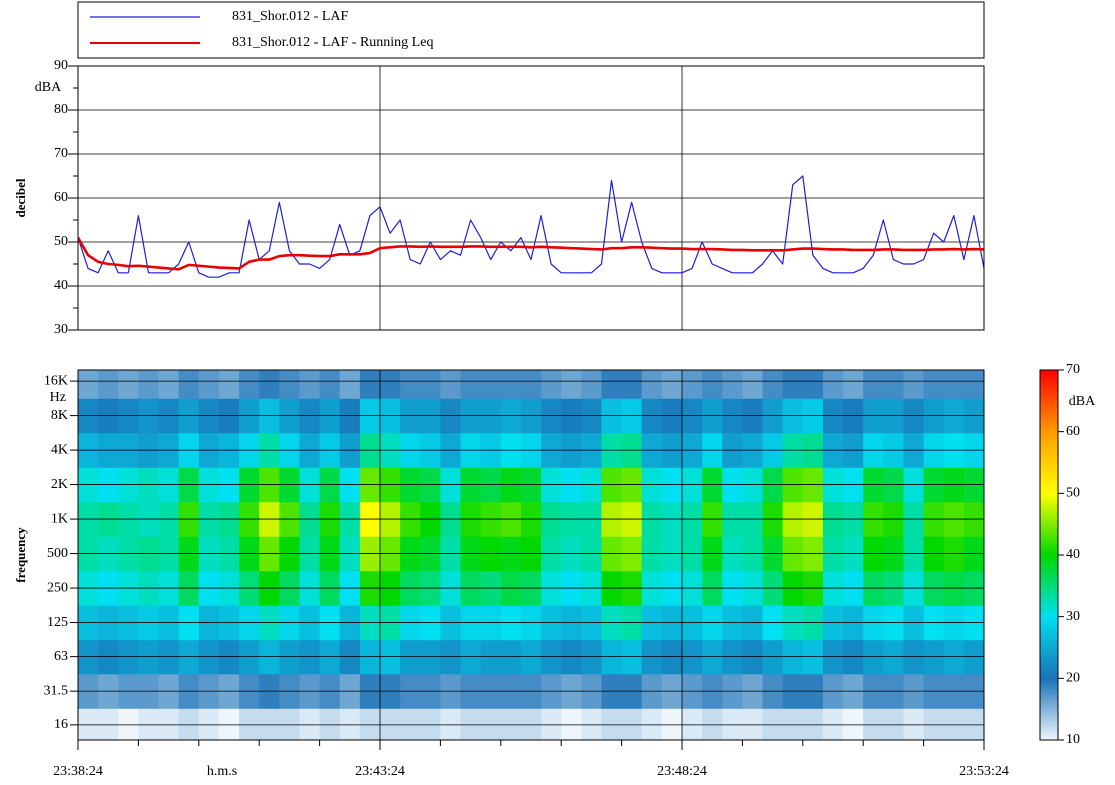  I want to click on x-tick-label: 23:43:24, so click(380, 771).